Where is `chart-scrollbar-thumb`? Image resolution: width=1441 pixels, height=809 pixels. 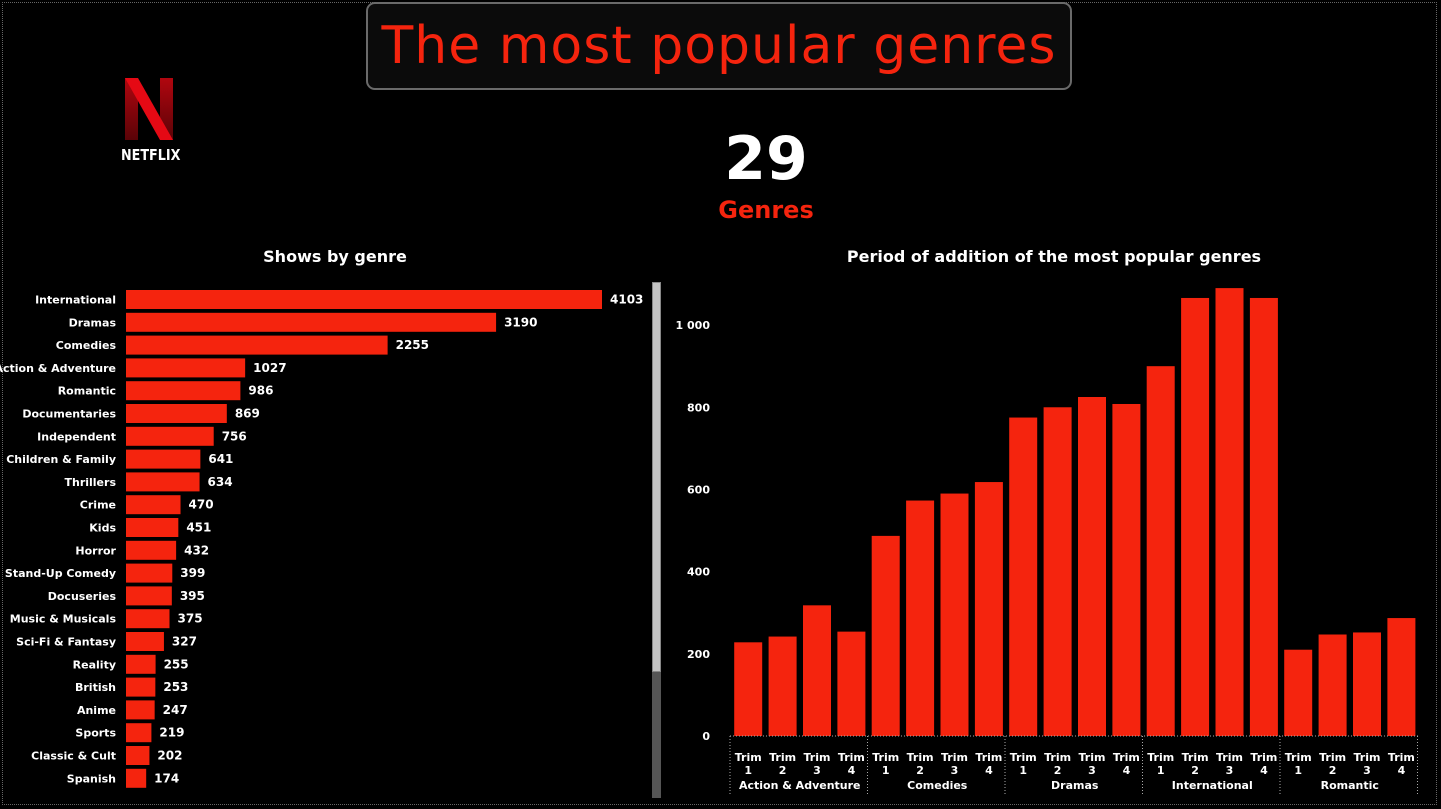 chart-scrollbar-thumb is located at coordinates (656, 477).